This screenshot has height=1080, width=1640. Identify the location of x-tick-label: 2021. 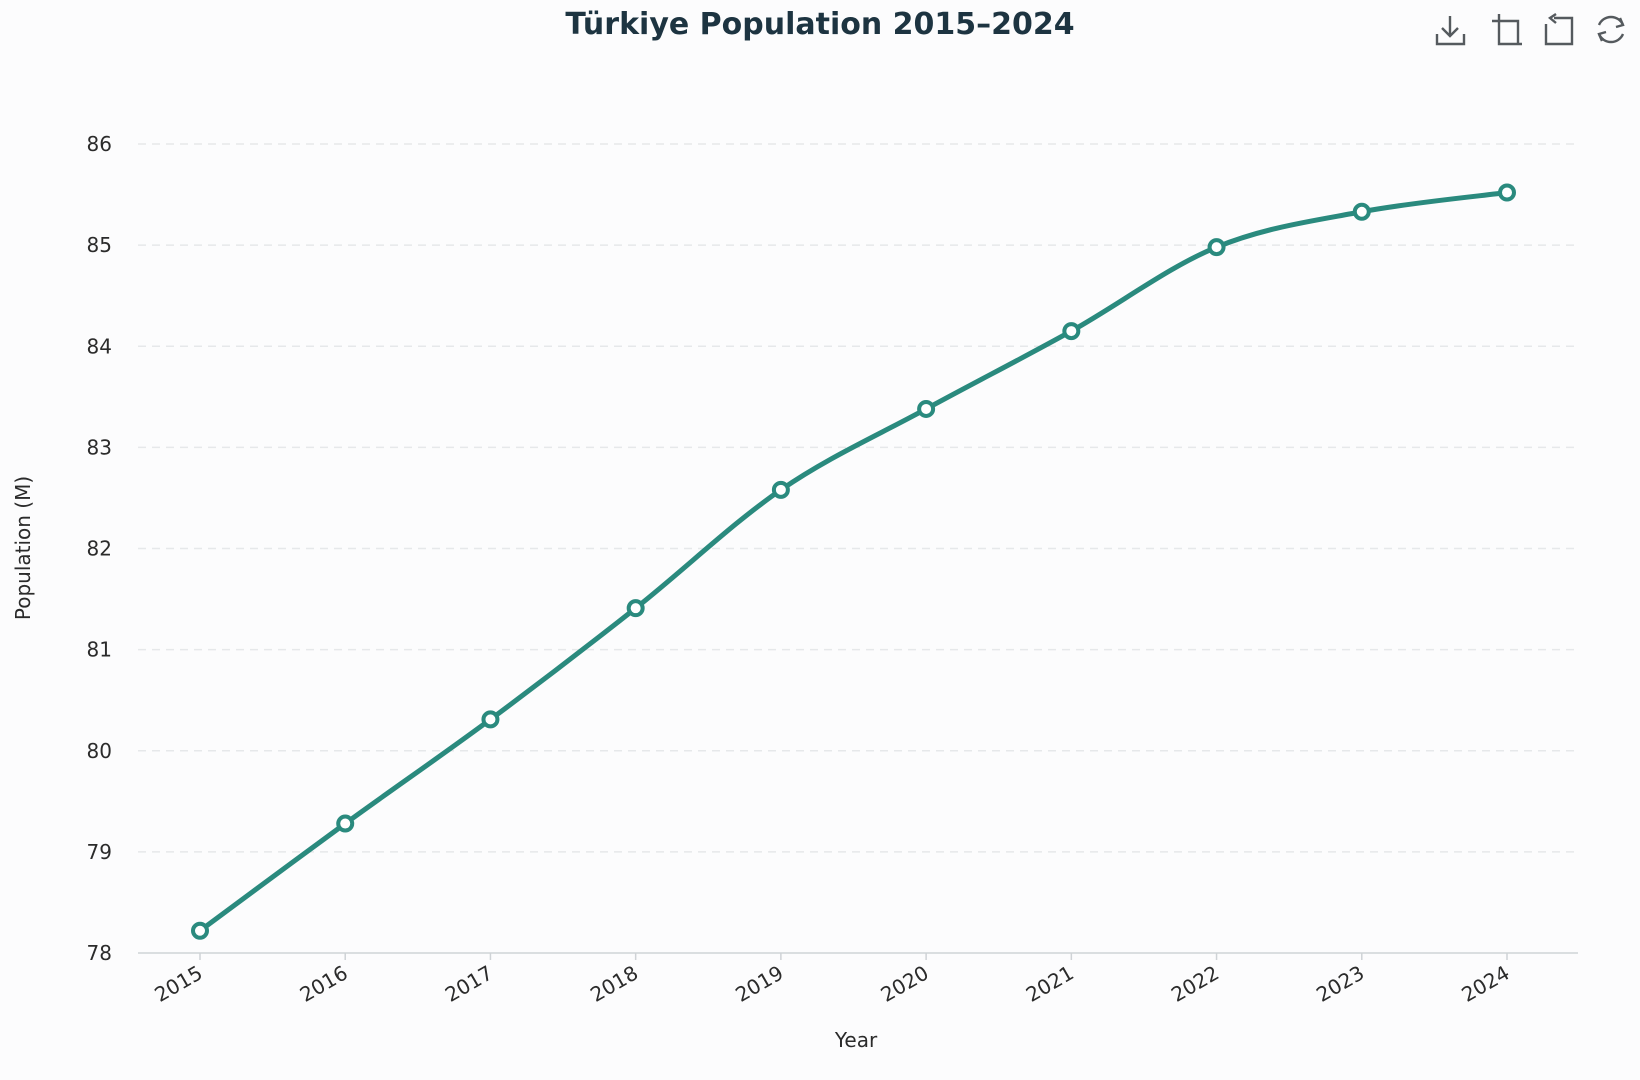
(1050, 984).